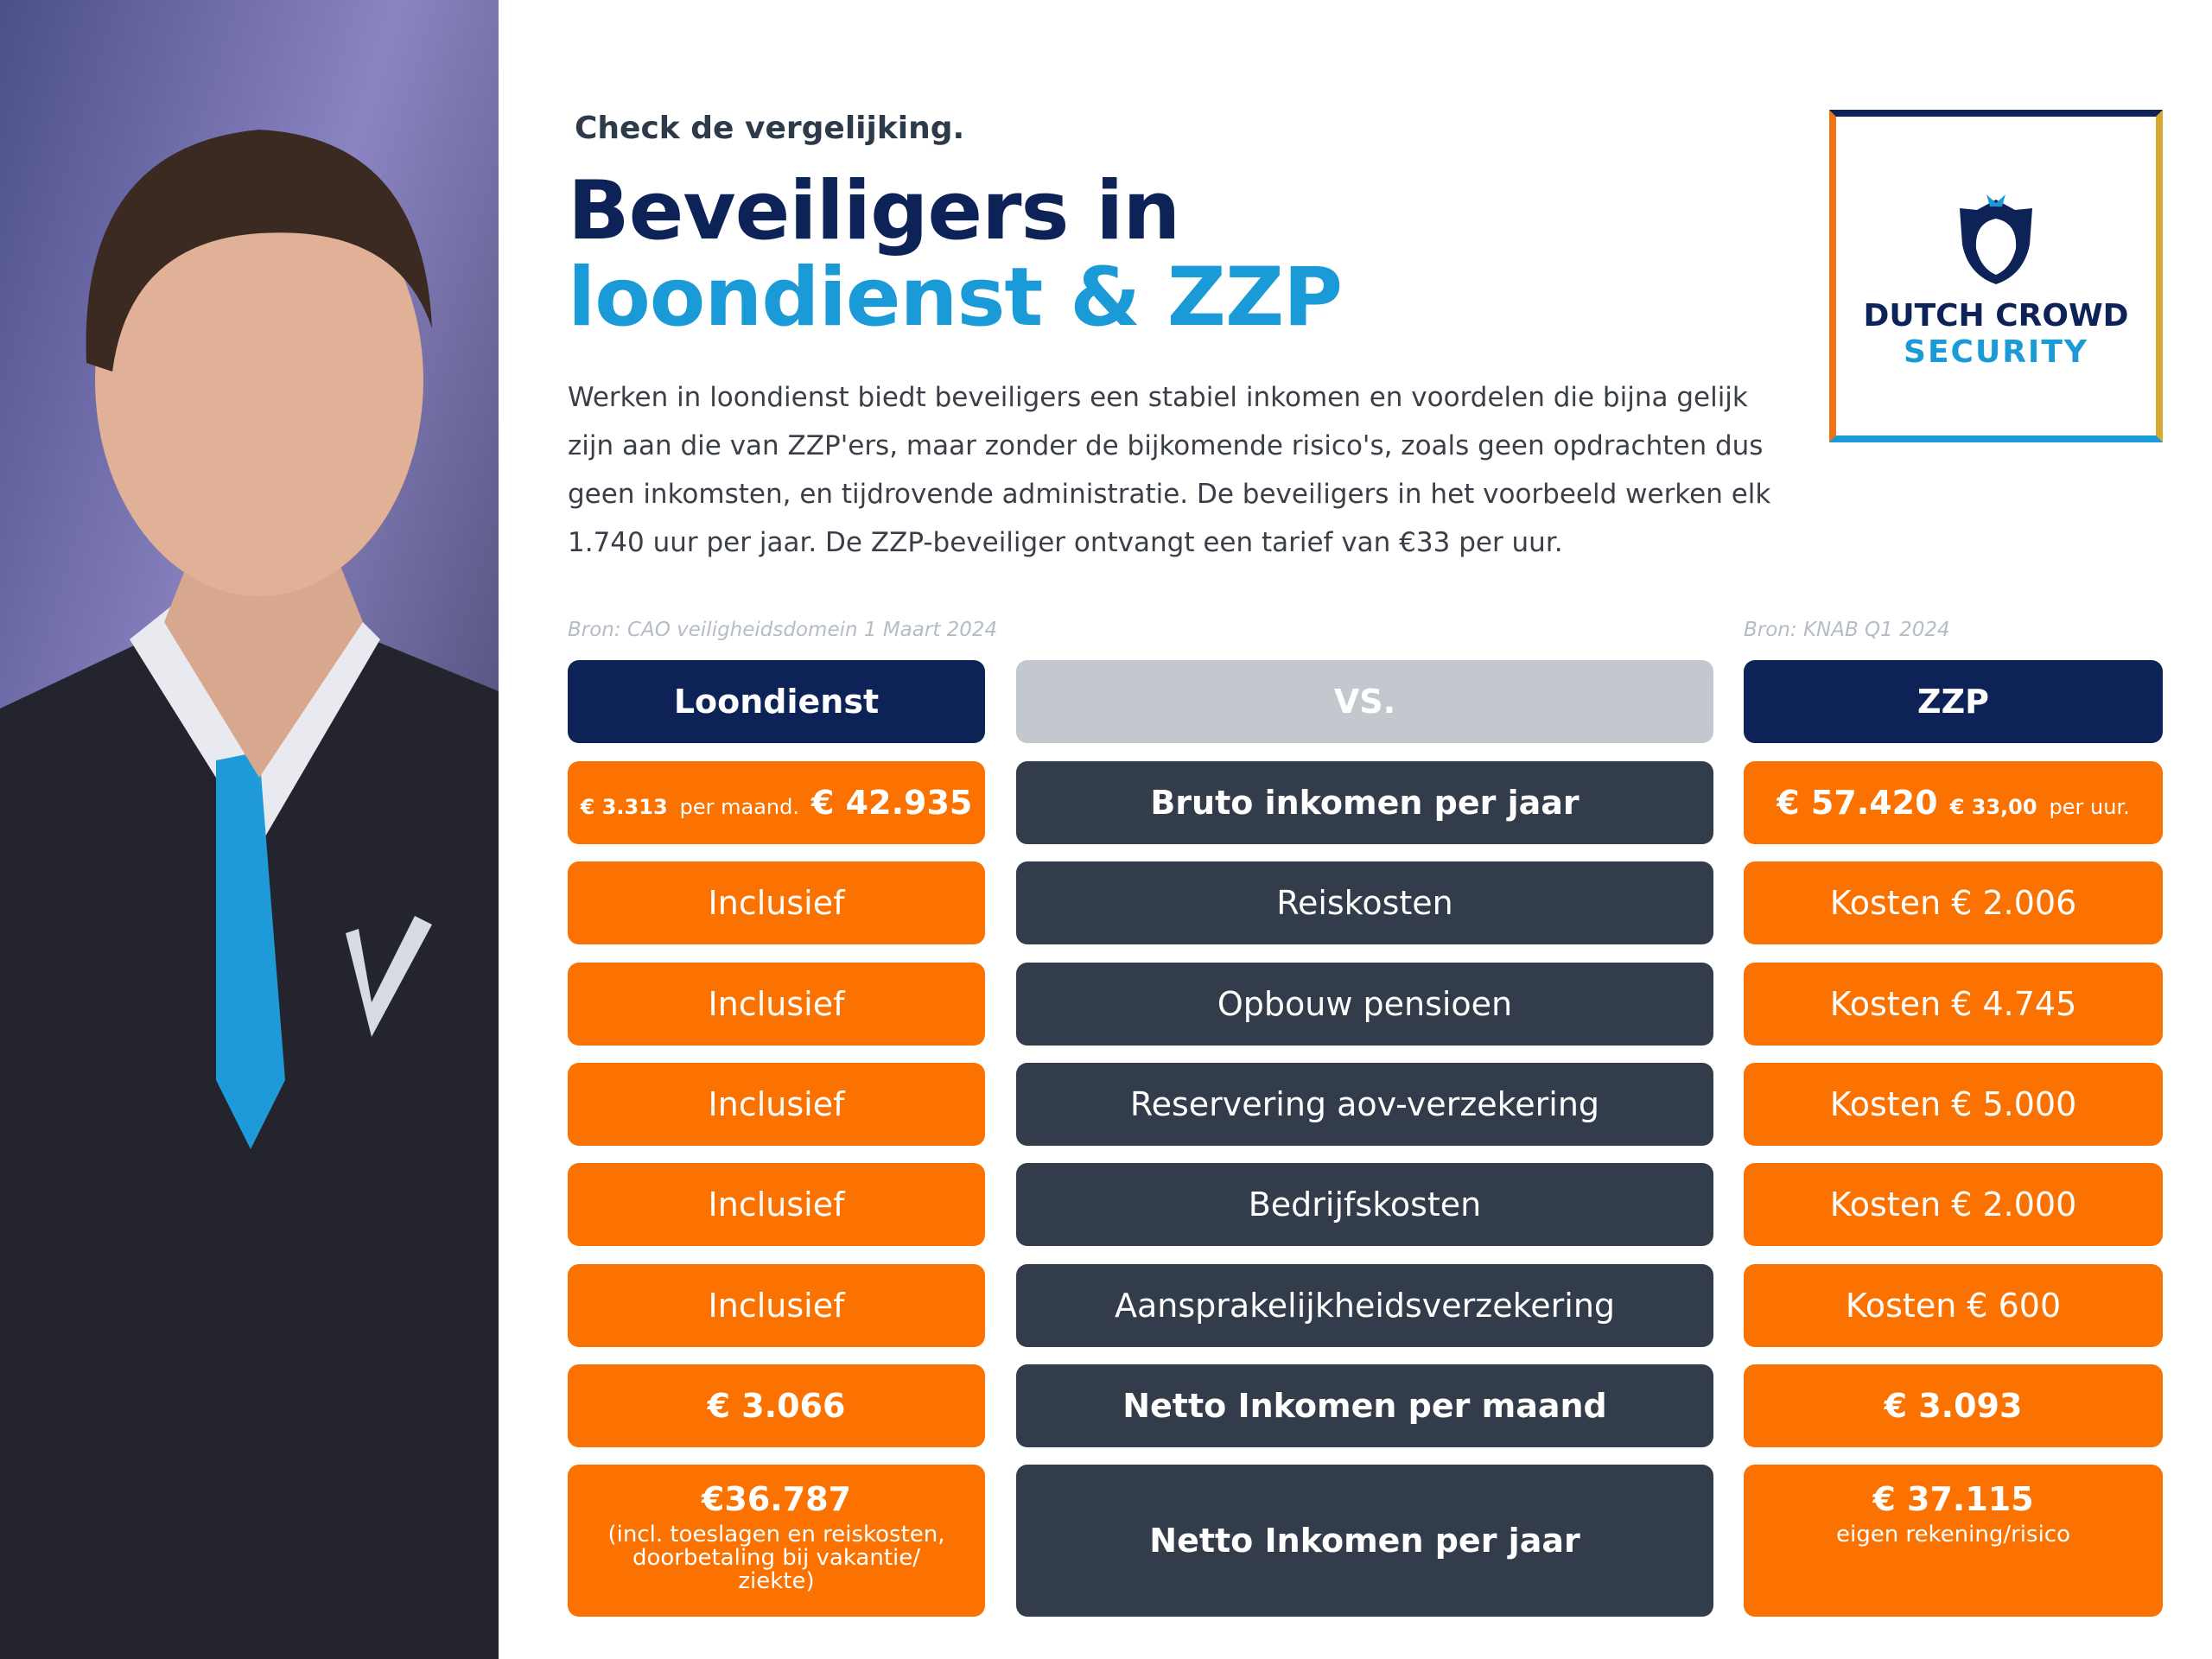  Describe the element at coordinates (1953, 1535) in the screenshot. I see `cell-note: eigen rekening/risico` at that location.